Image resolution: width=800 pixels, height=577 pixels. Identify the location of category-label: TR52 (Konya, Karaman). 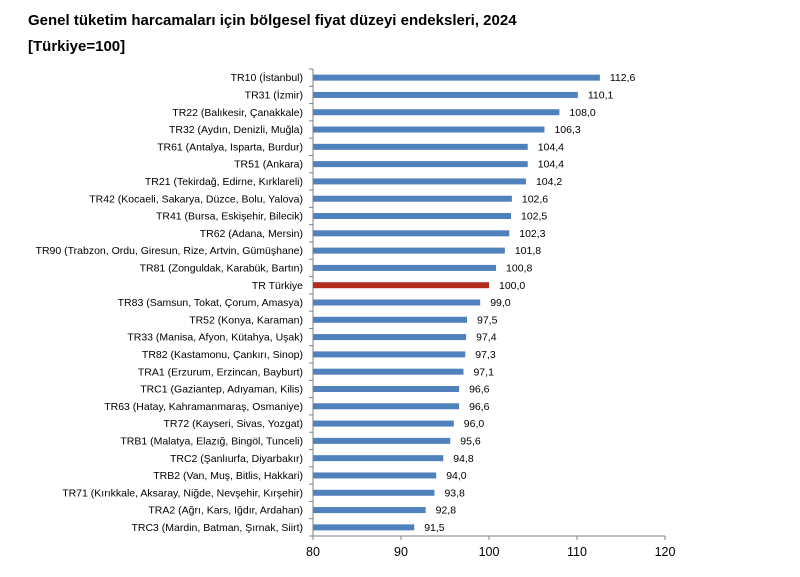
(246, 320).